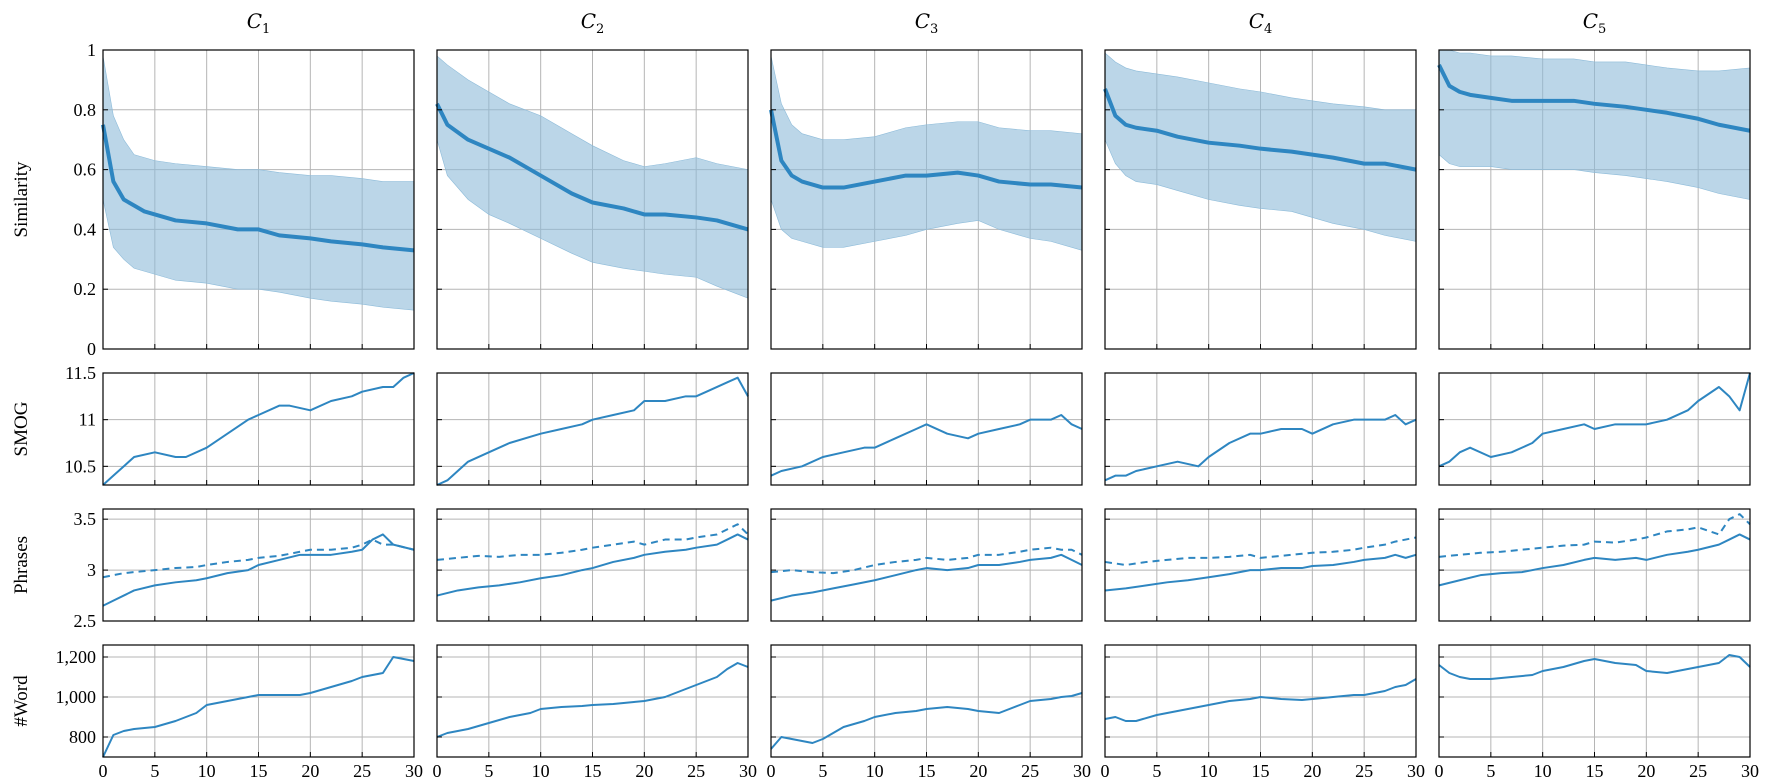  I want to click on panel-r2-c3, so click(926, 429).